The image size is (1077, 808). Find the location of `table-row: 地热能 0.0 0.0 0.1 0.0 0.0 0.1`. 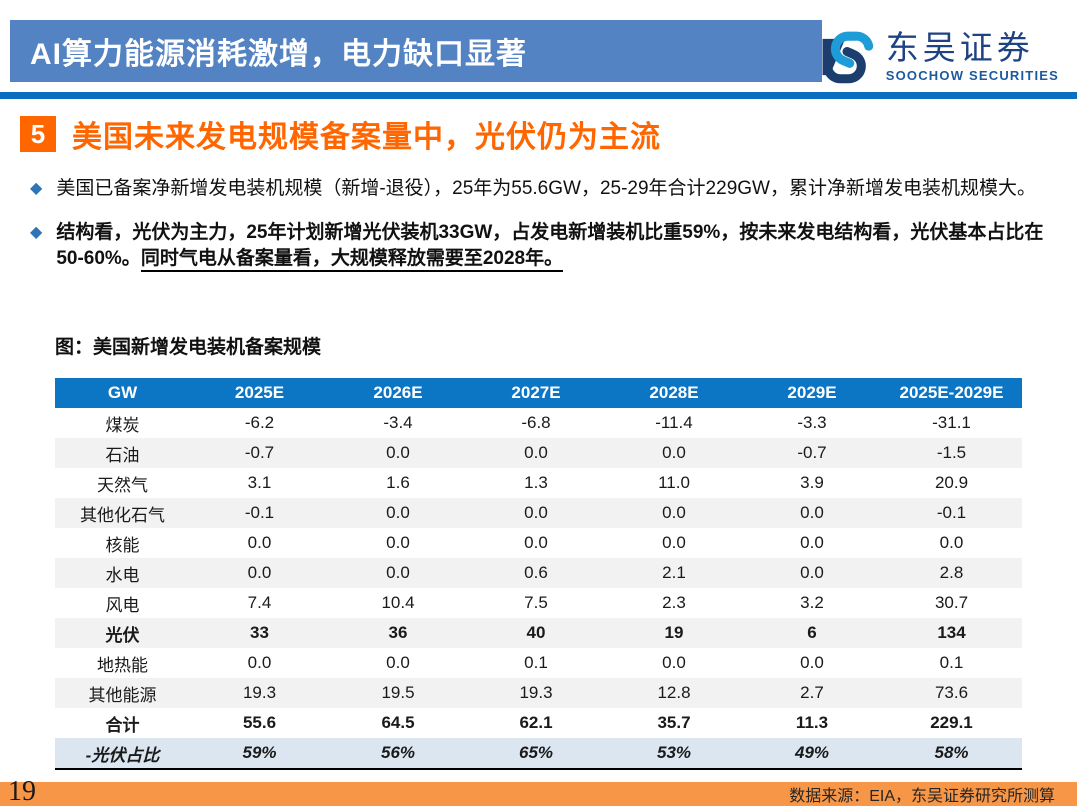

table-row: 地热能 0.0 0.0 0.1 0.0 0.0 0.1 is located at coordinates (538, 663).